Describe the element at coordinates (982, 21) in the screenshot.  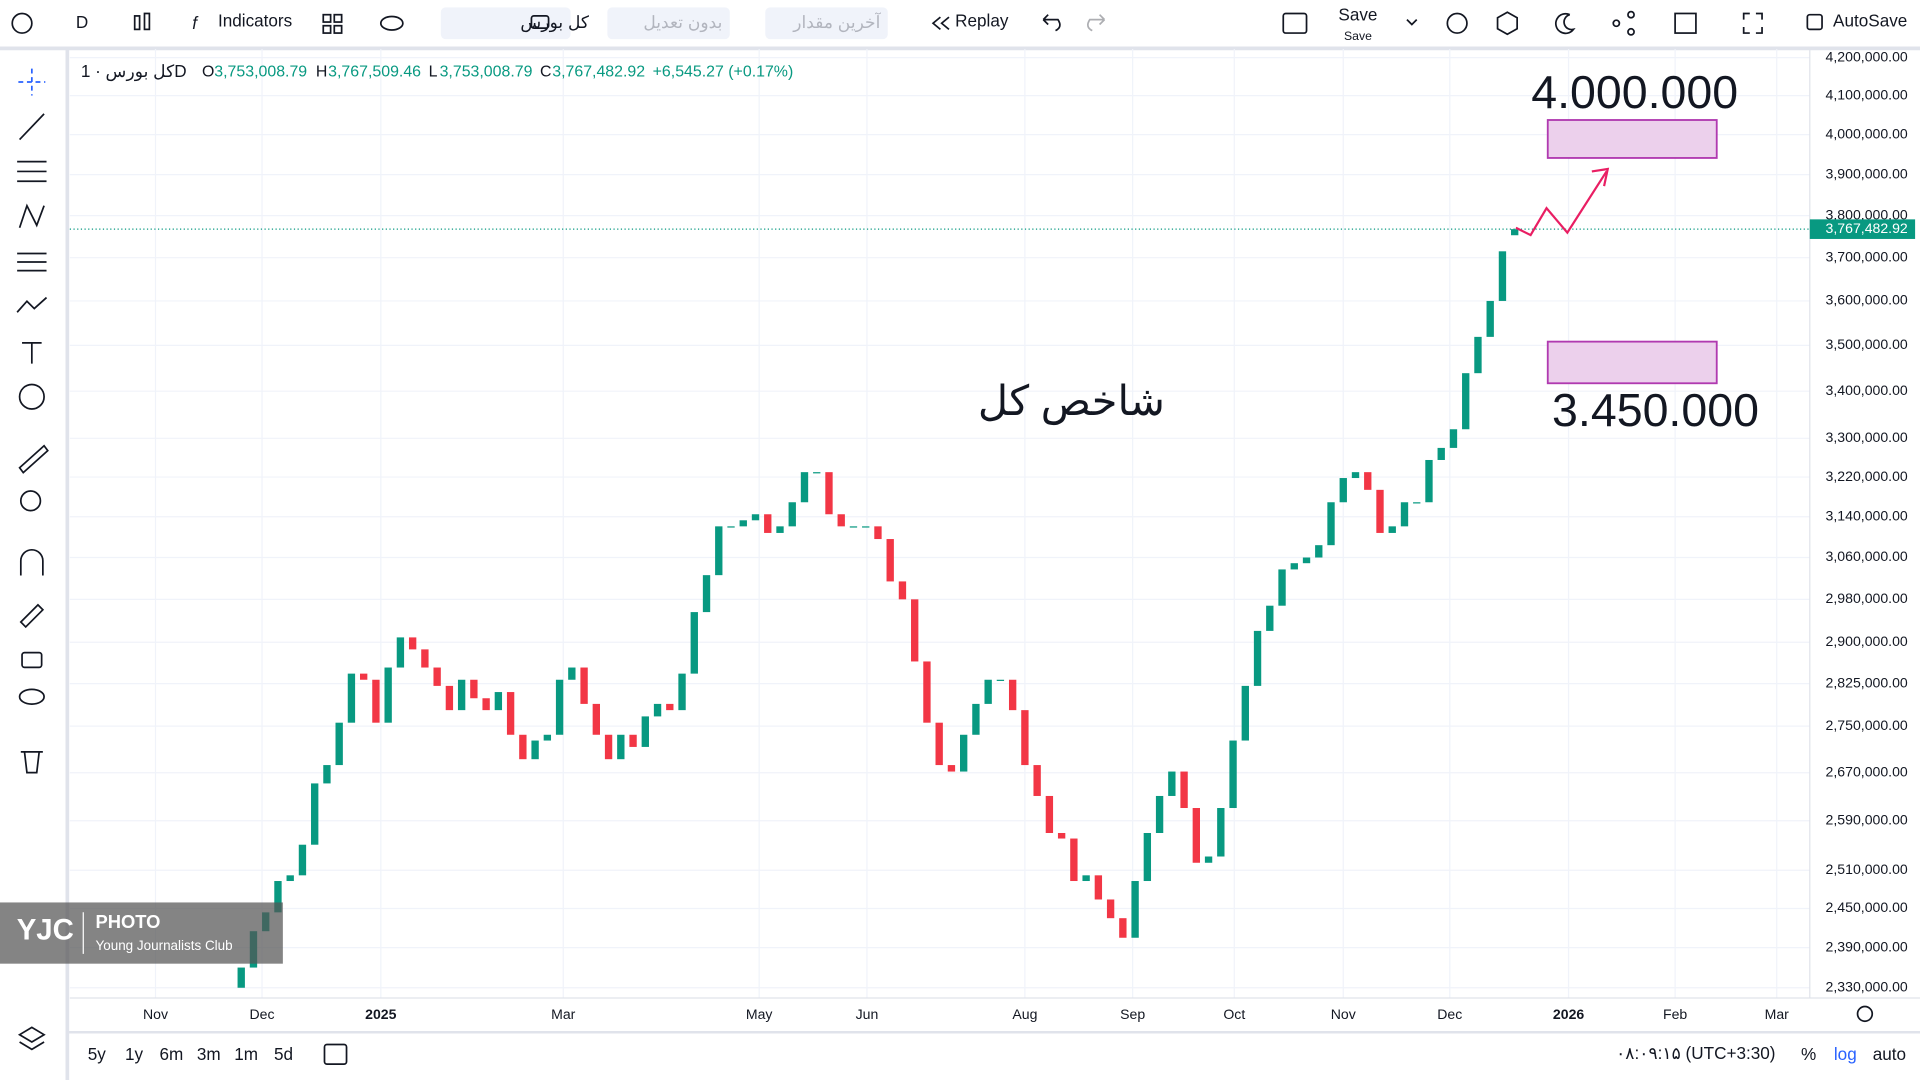
I see `replay-button: Replay` at that location.